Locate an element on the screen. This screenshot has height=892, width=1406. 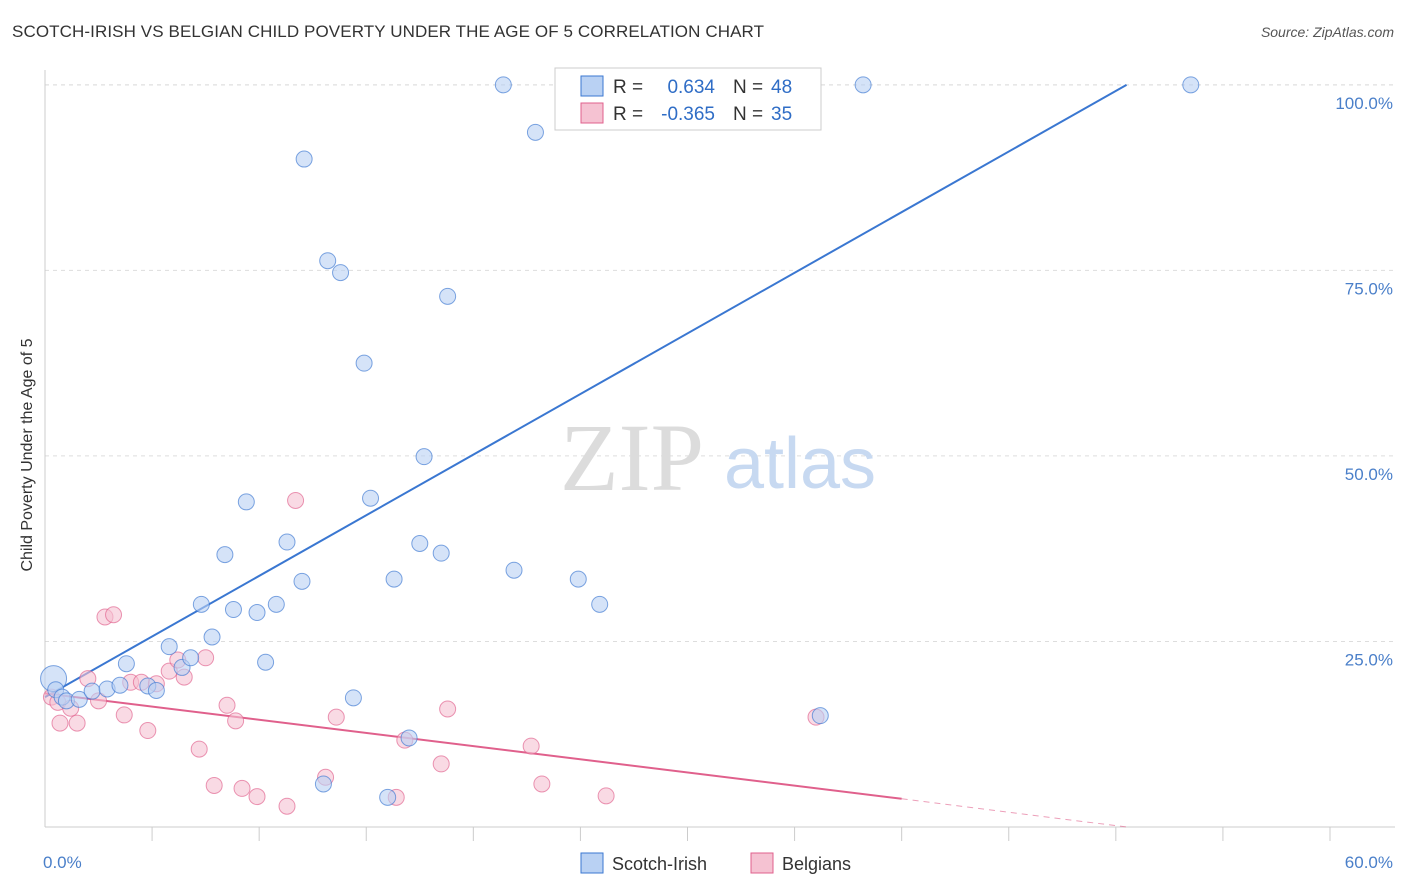
legend: R = 0.634 N = 48 R = -0.365 N = 35 is located at coordinates (688, 99).